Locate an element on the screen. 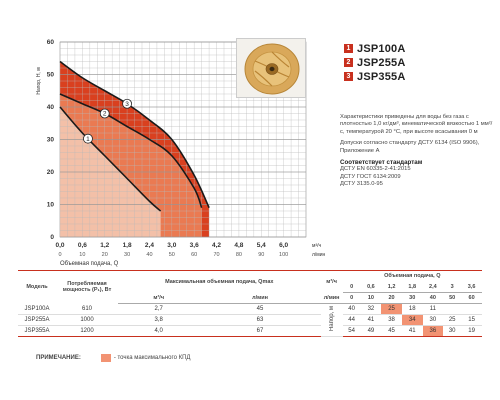  standard-item: ДСТУ ГОСТ 6134:2009 is located at coordinates (370, 176).